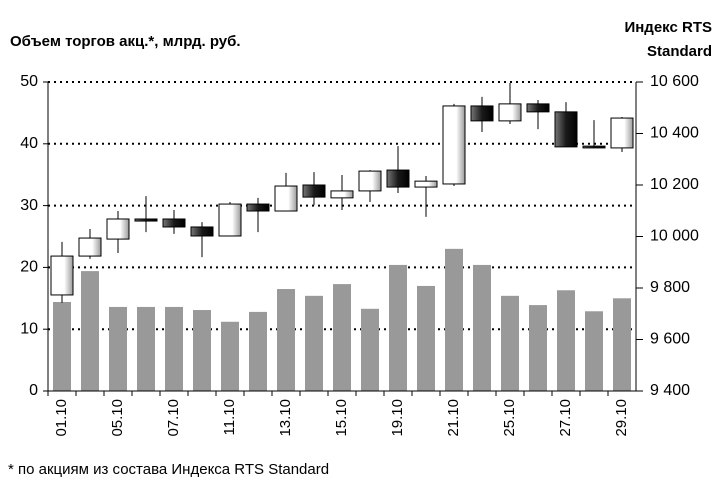 Image resolution: width=719 pixels, height=482 pixels. What do you see at coordinates (397, 418) in the screenshot?
I see `x-tick-label: 19.10` at bounding box center [397, 418].